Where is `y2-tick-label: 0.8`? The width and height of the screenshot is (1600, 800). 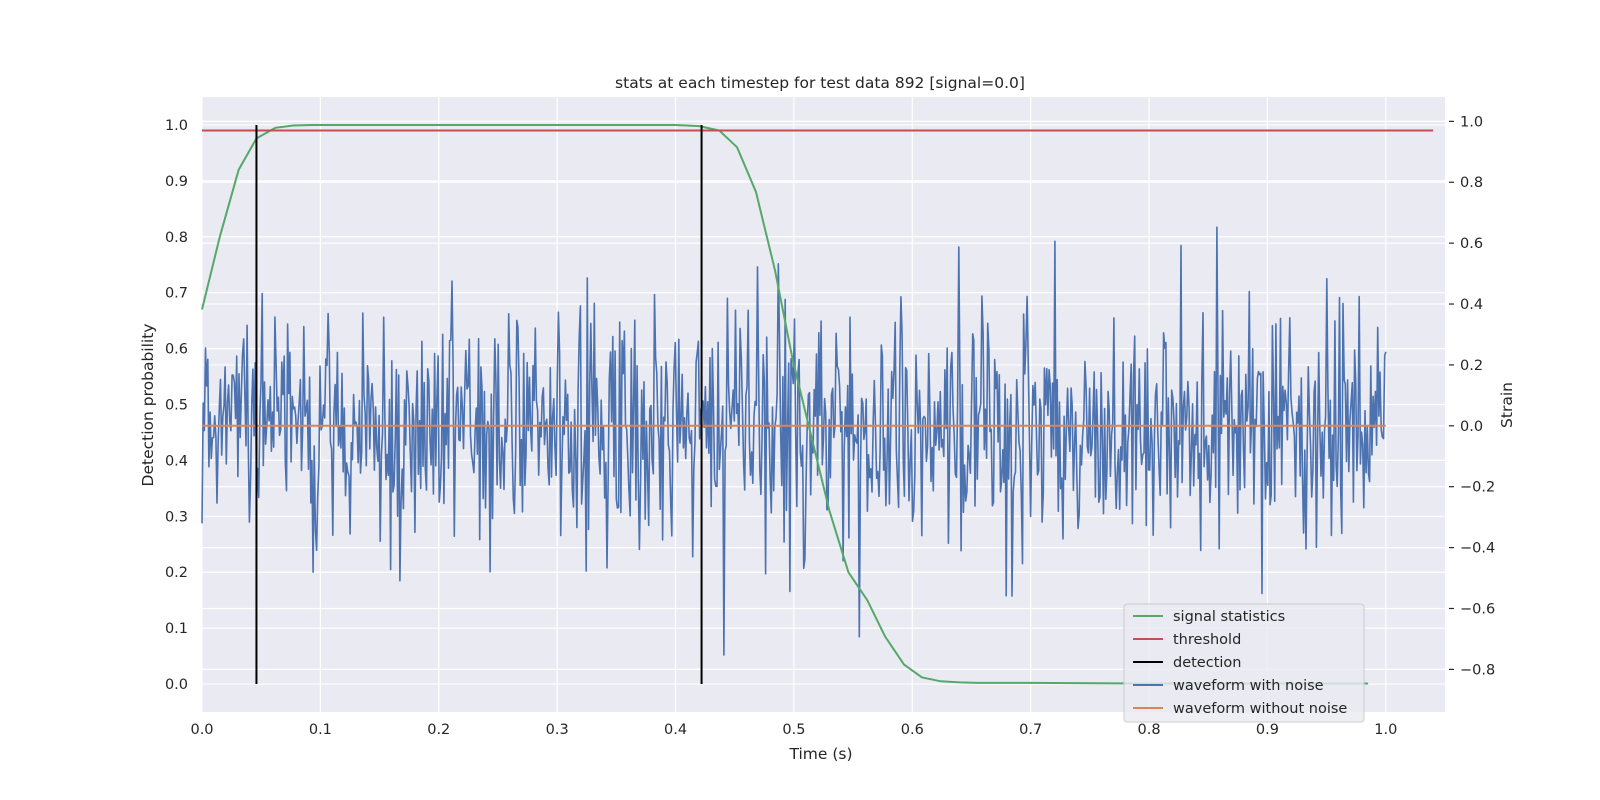
y2-tick-label: 0.8 is located at coordinates (1471, 183).